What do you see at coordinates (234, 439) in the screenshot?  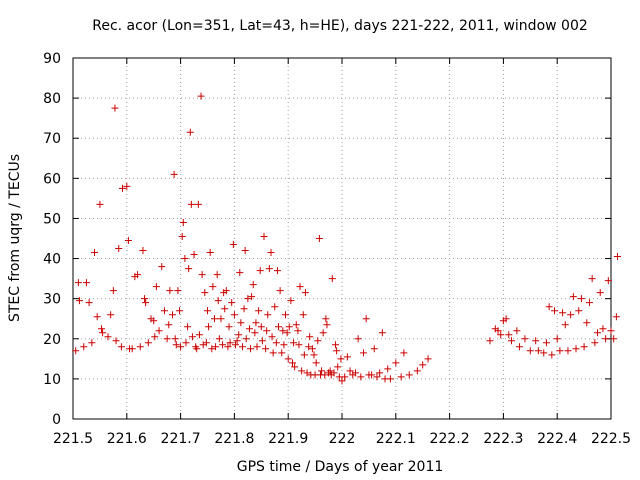 I see `x-tick-label: 221.8` at bounding box center [234, 439].